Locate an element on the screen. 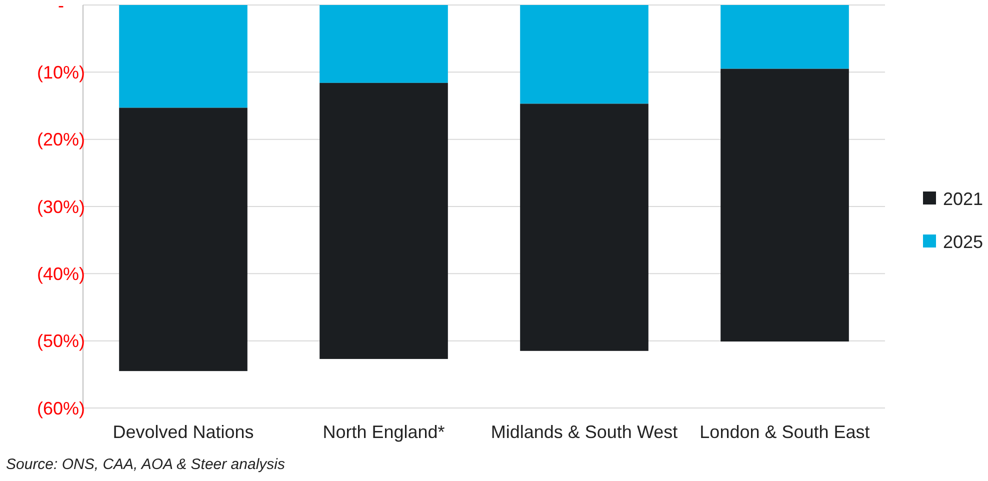 Image resolution: width=988 pixels, height=481 pixels. legend-label: 2025 is located at coordinates (963, 242).